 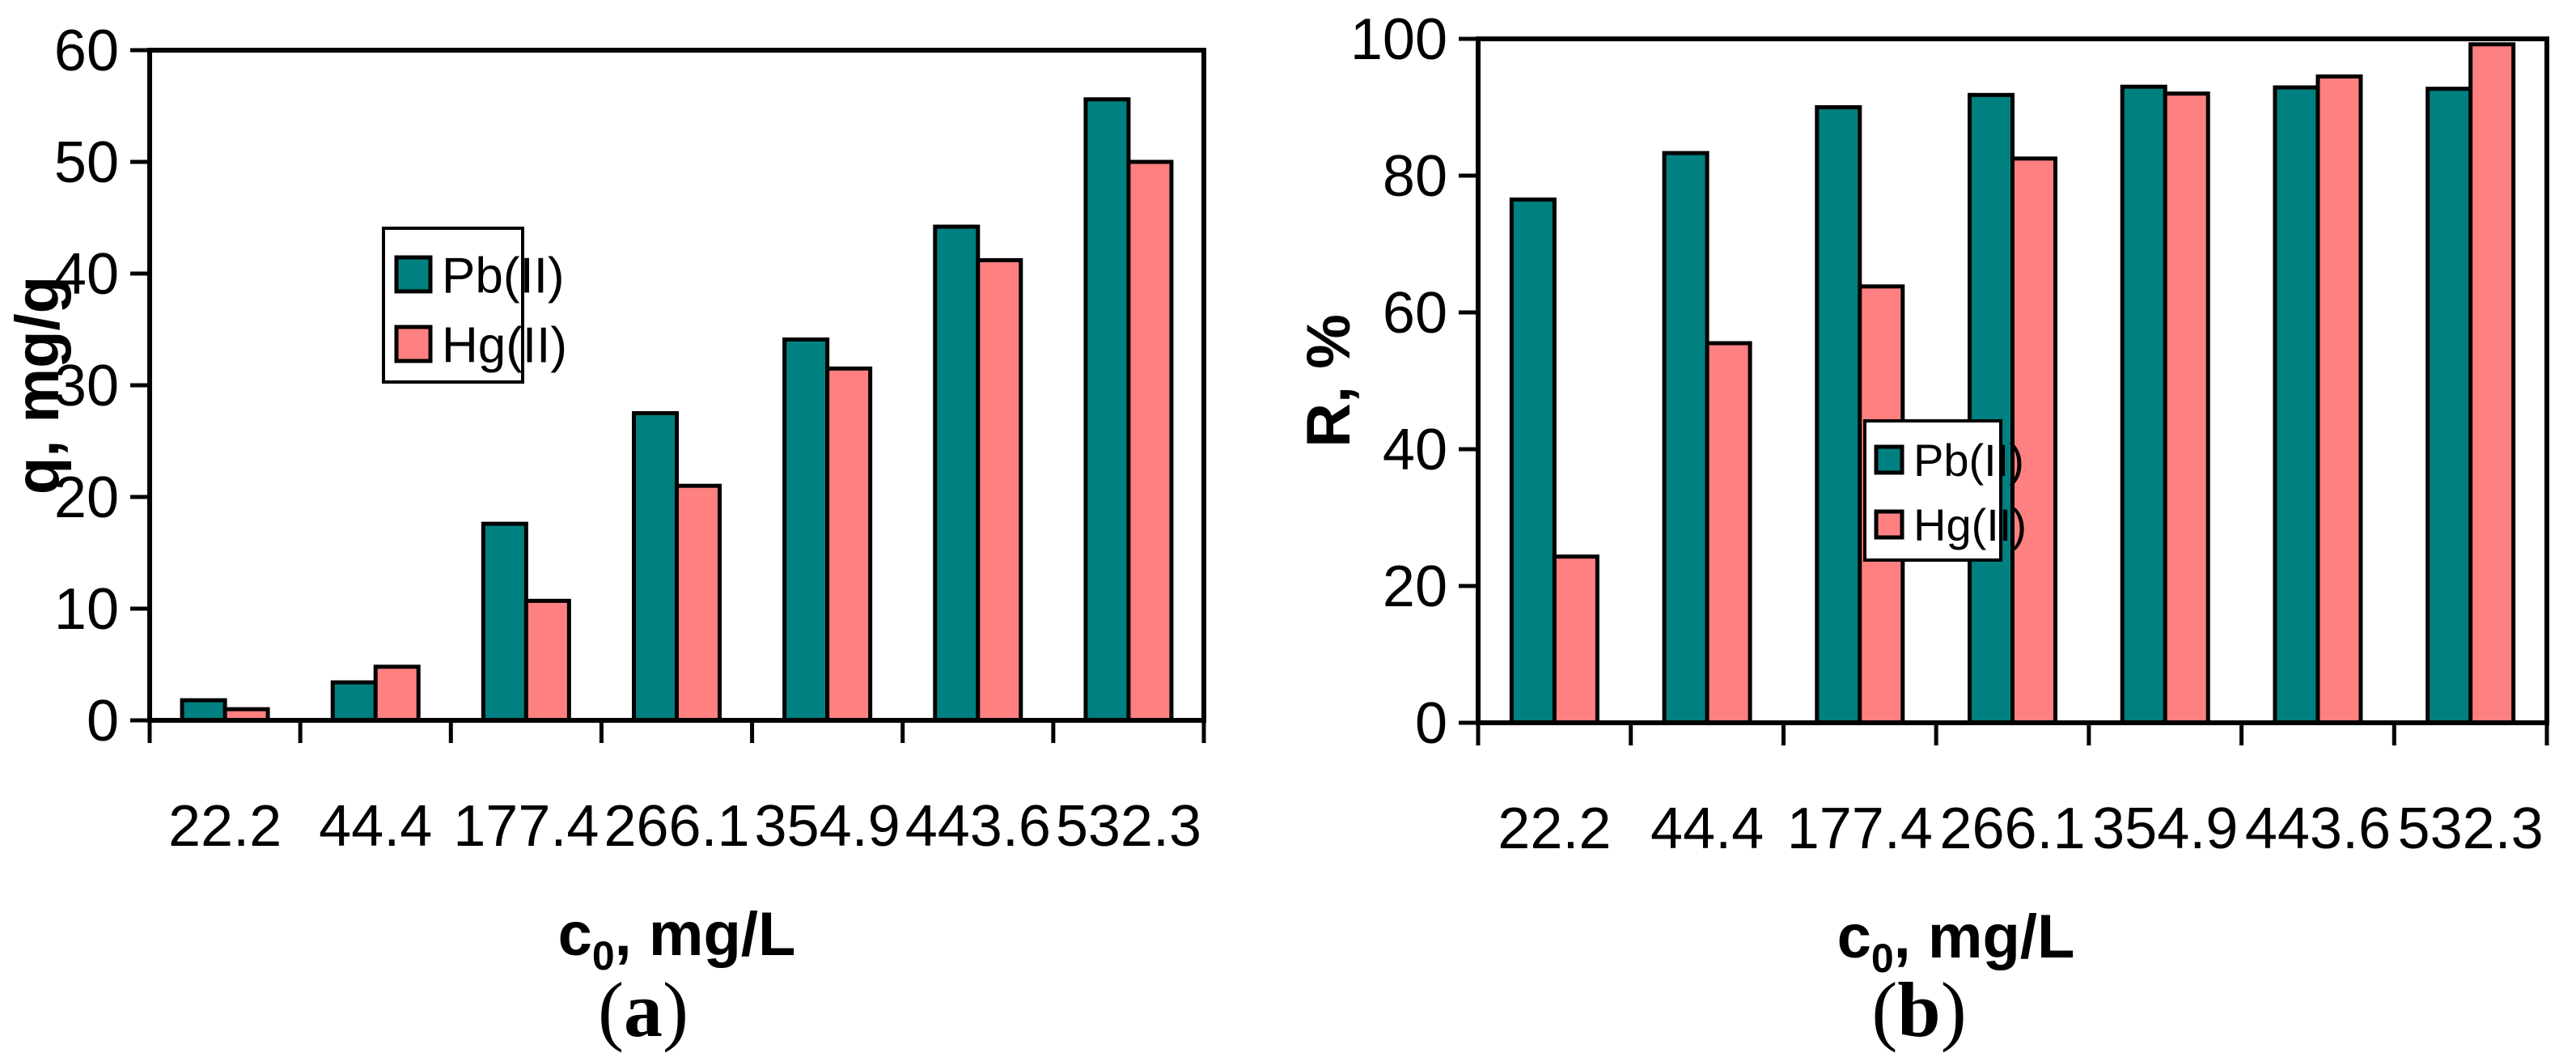 What do you see at coordinates (86, 162) in the screenshot?
I see `y-tick-label: 50` at bounding box center [86, 162].